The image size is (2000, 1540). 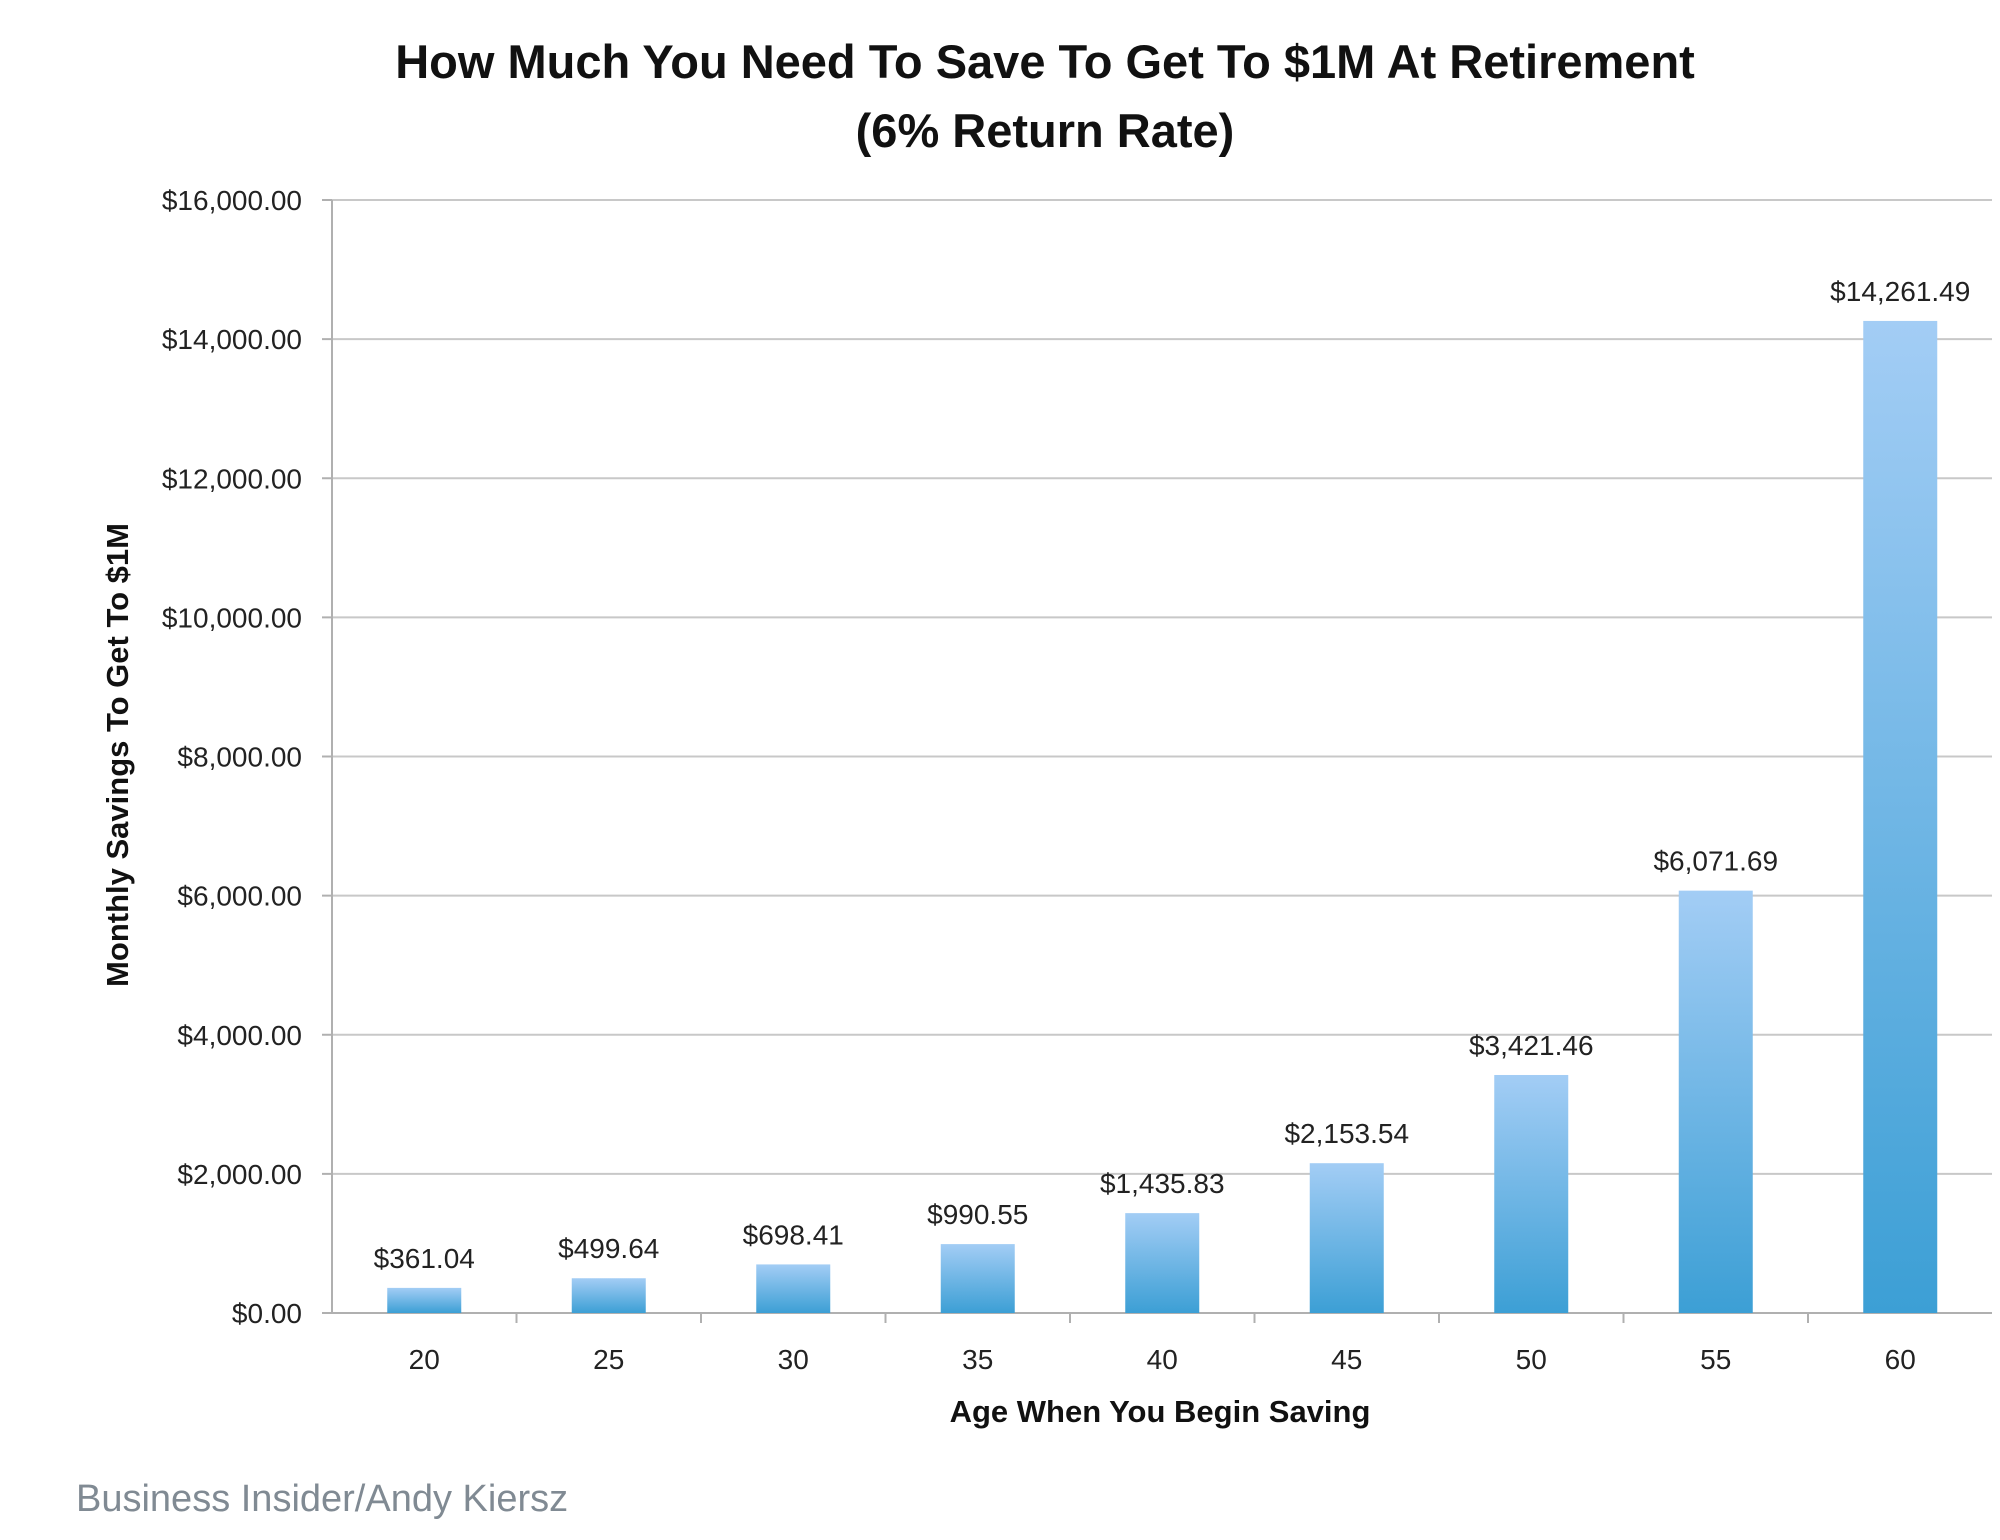 What do you see at coordinates (608, 1248) in the screenshot?
I see `data-label-25: $499.64` at bounding box center [608, 1248].